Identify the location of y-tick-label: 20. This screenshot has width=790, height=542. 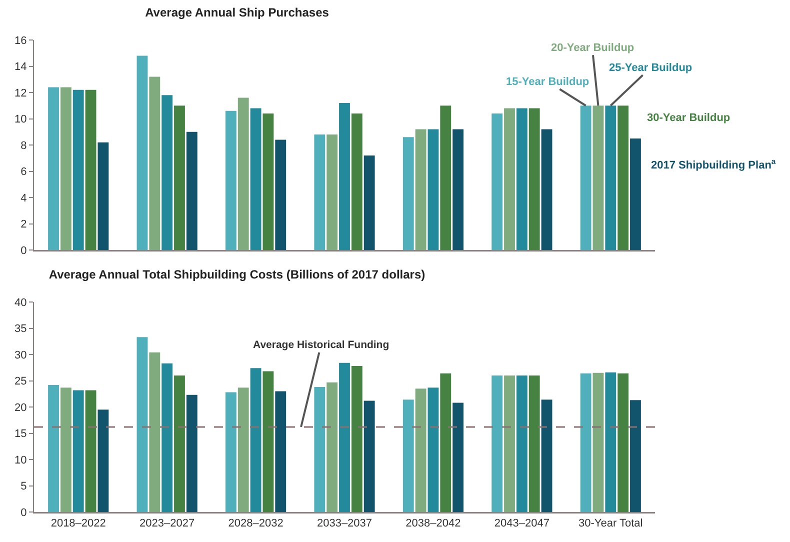
(20, 408).